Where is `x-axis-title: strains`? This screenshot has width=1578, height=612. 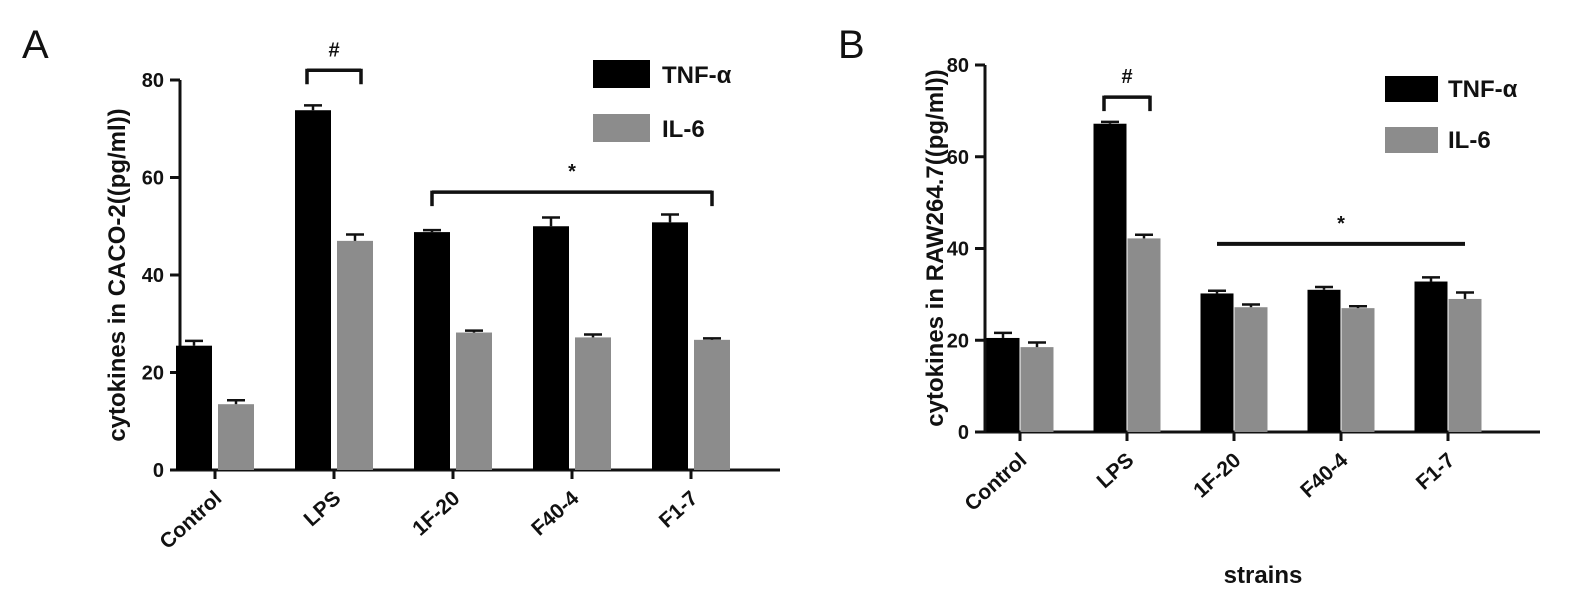
x-axis-title: strains is located at coordinates (1263, 575).